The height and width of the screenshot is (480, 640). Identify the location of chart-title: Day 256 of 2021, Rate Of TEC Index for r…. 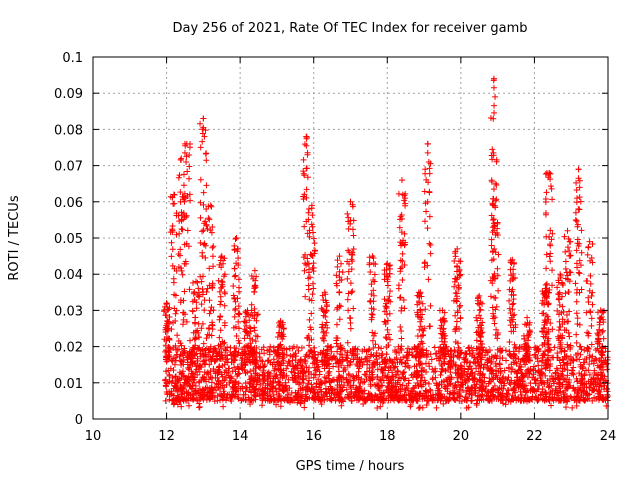
(349, 28).